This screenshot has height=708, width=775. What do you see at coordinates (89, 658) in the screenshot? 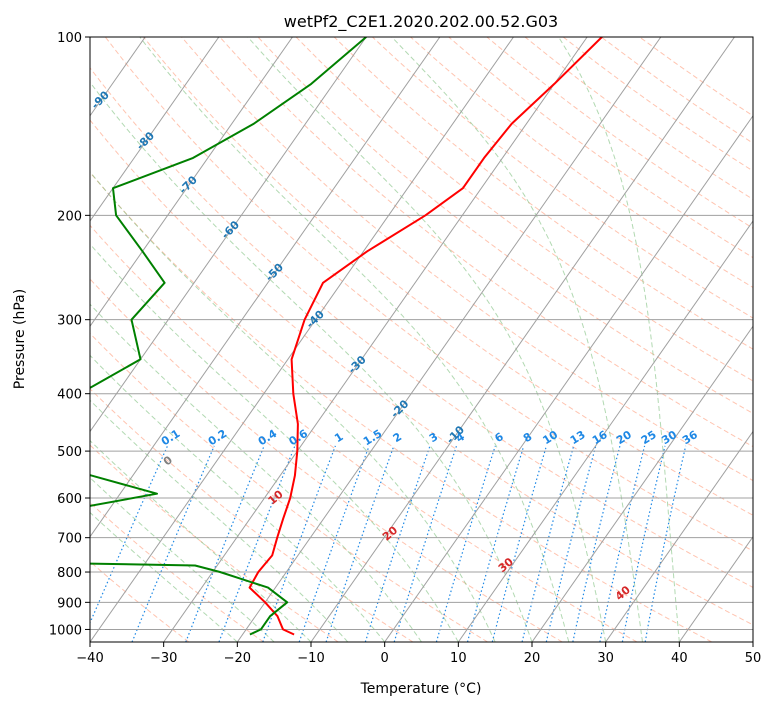
I see `x-tick-label: −40` at bounding box center [89, 658].